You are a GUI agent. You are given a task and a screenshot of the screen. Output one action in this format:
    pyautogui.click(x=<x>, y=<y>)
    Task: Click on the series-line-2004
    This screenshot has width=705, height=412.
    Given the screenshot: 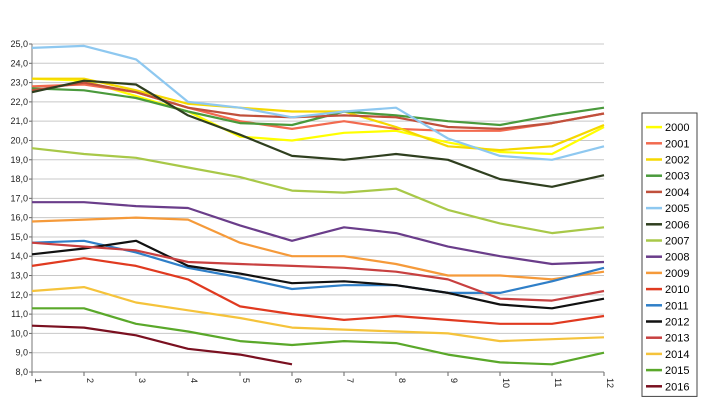 What is the action you would take?
    pyautogui.click(x=318, y=105)
    